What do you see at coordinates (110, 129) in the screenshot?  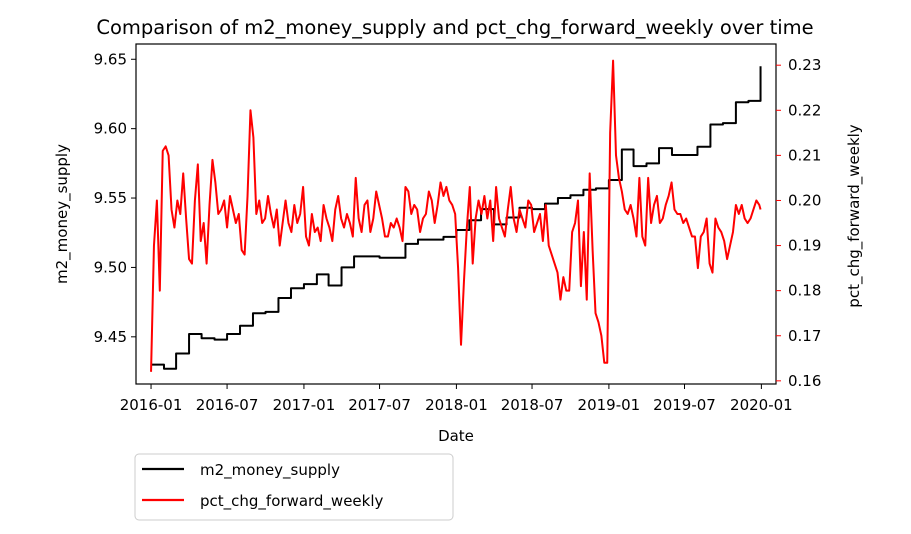 I see `y-left-tick-label: 9.60` at bounding box center [110, 129].